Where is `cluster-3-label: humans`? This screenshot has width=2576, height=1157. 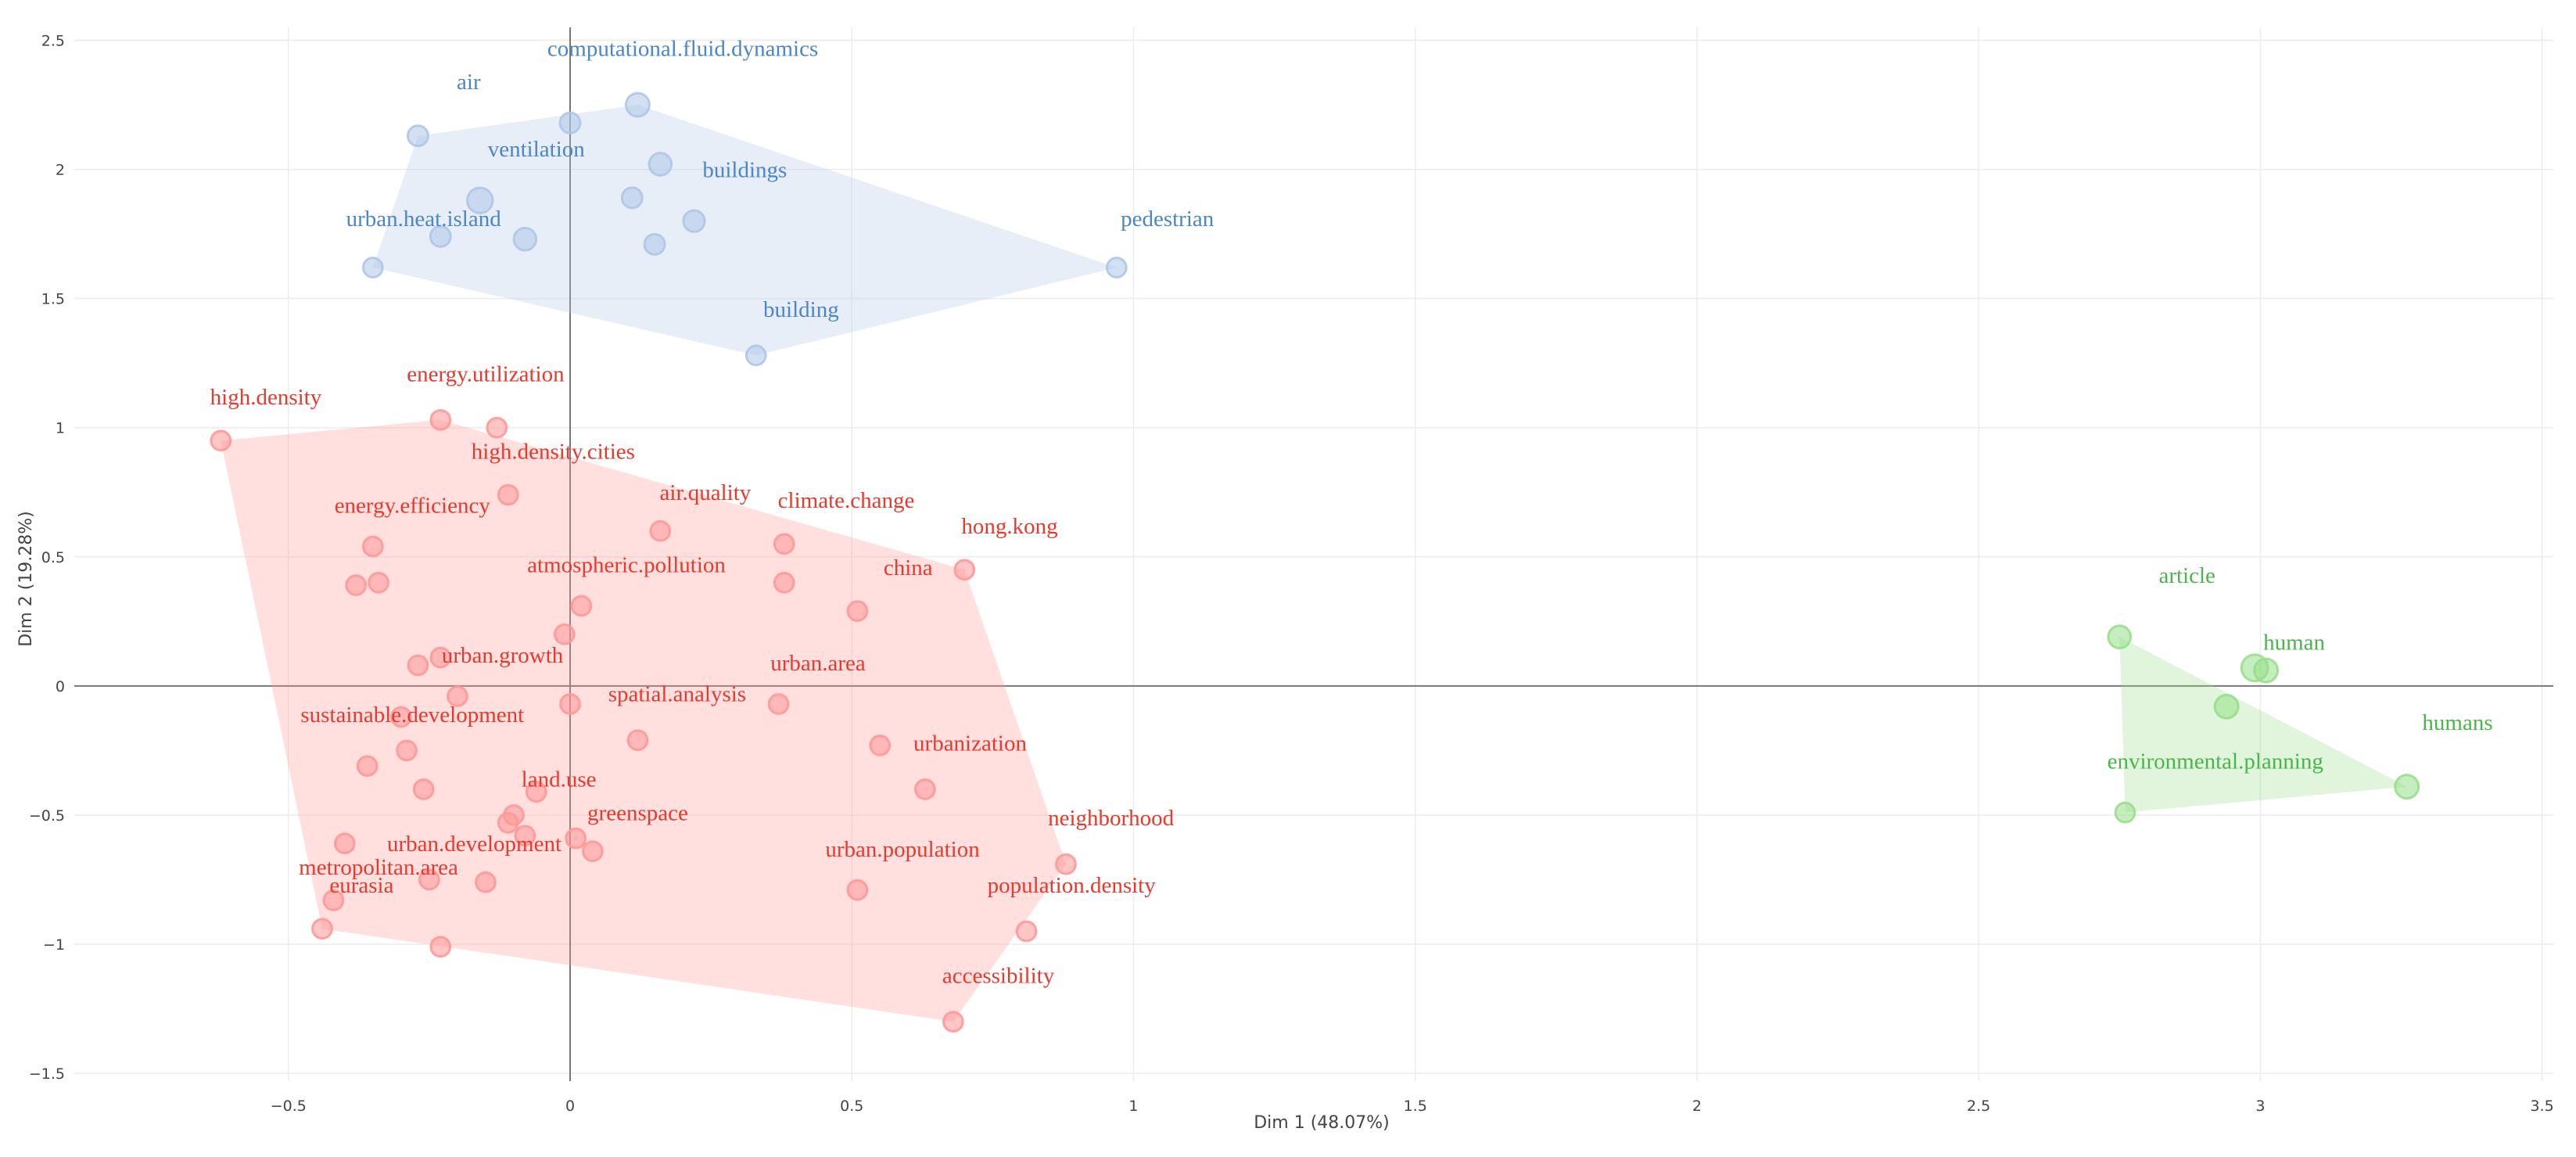 cluster-3-label: humans is located at coordinates (2457, 723).